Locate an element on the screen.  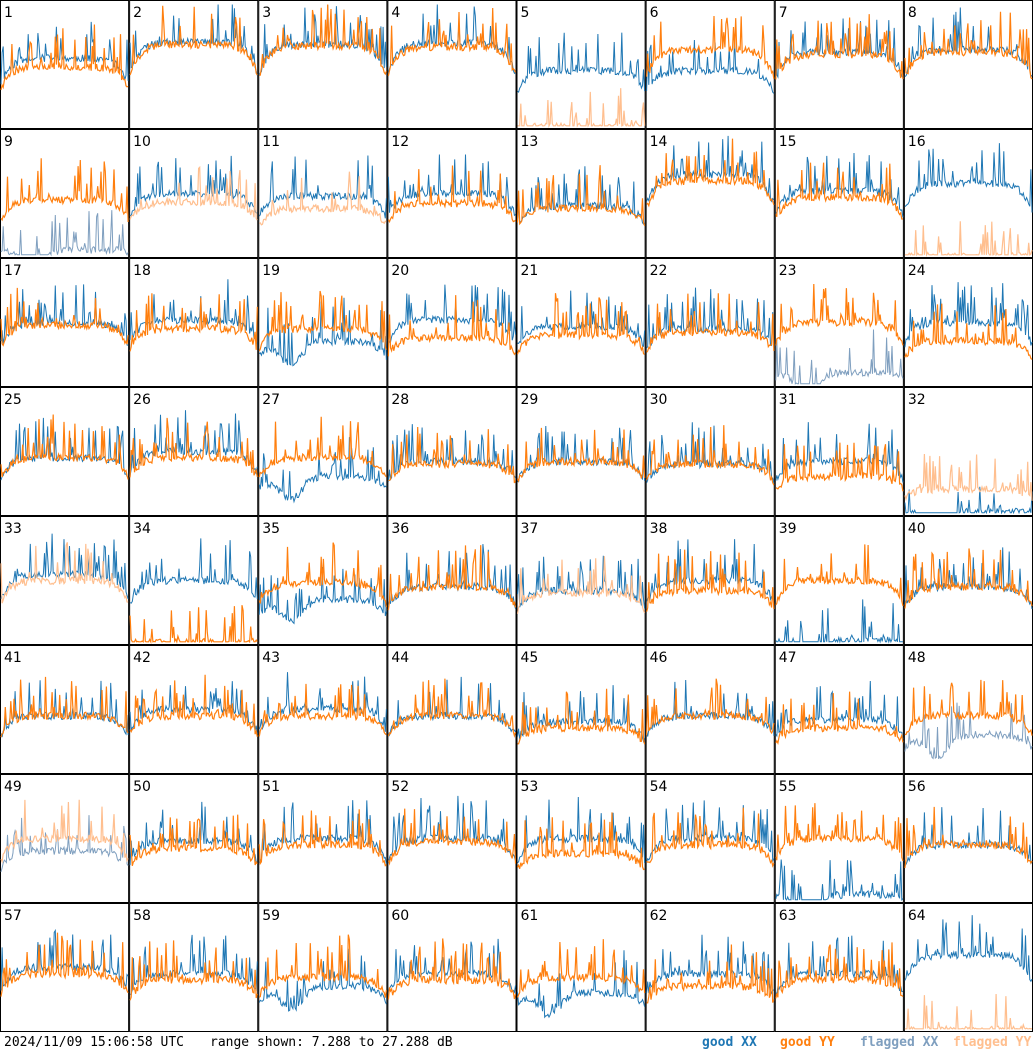
panel-9: 9 is located at coordinates (65, 193).